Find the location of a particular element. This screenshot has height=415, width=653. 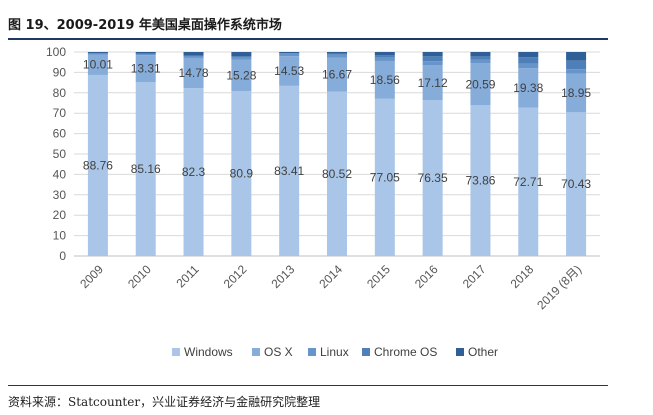

legend-label: Linux is located at coordinates (334, 352).